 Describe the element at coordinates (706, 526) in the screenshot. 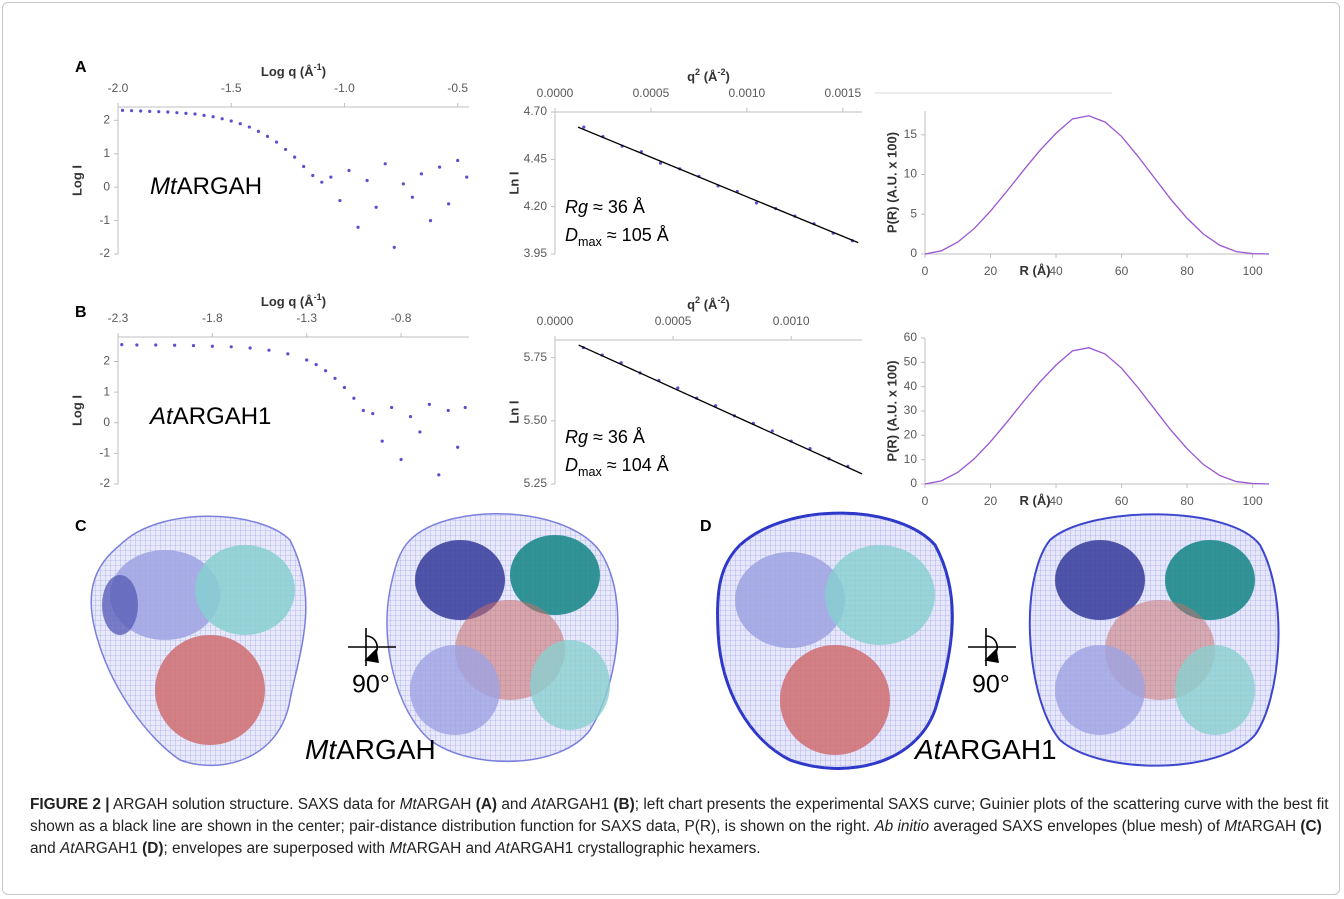

I see `panel-label: D` at that location.